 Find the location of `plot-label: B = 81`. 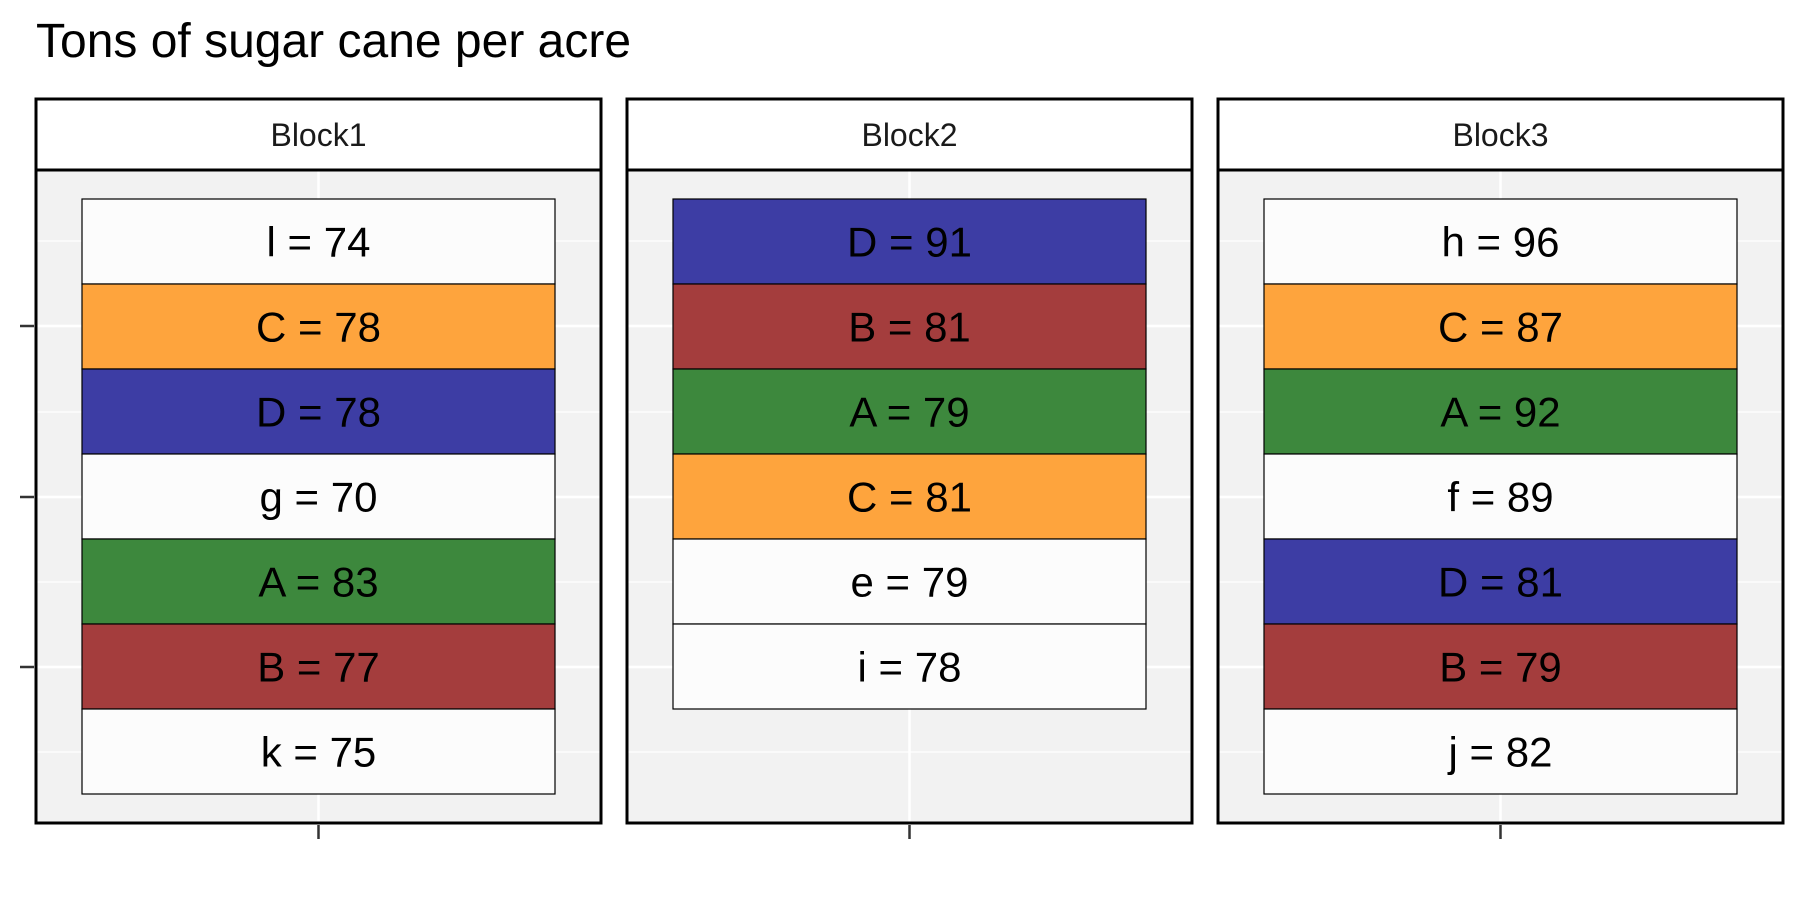

plot-label: B = 81 is located at coordinates (909, 327).